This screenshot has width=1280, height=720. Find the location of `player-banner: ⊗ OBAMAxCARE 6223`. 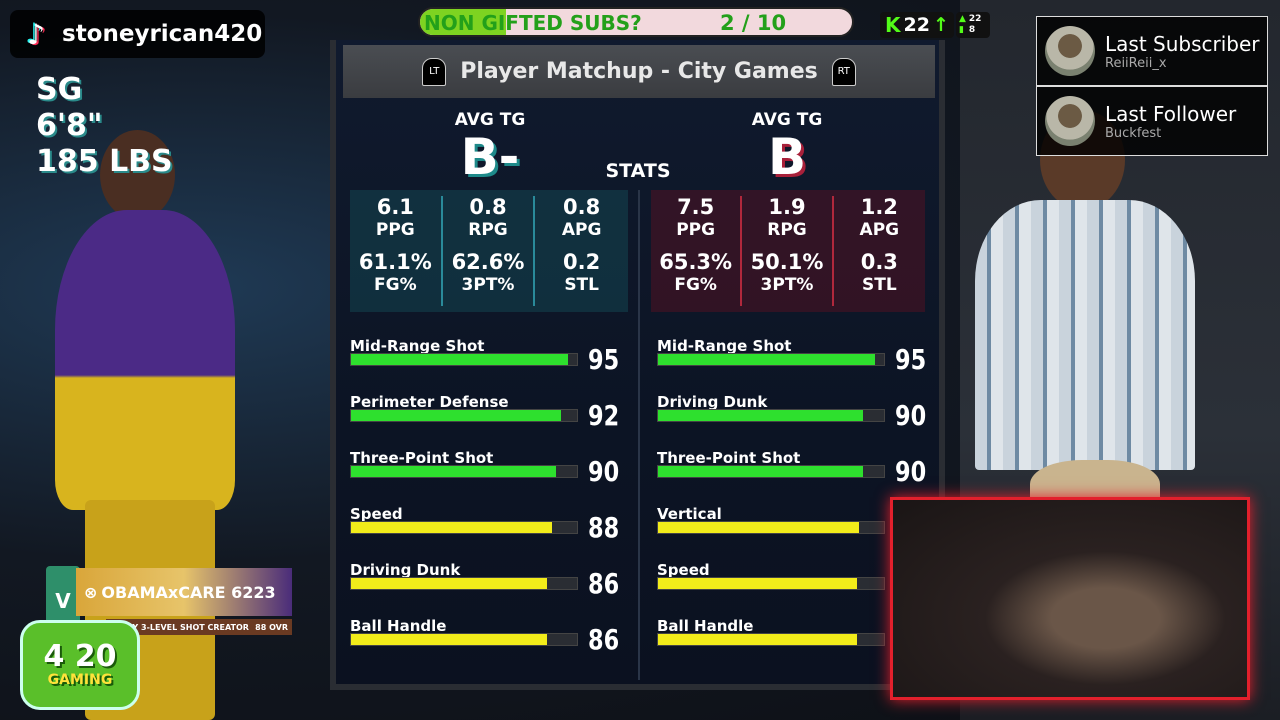

player-banner: ⊗ OBAMAxCARE 6223 is located at coordinates (184, 592).